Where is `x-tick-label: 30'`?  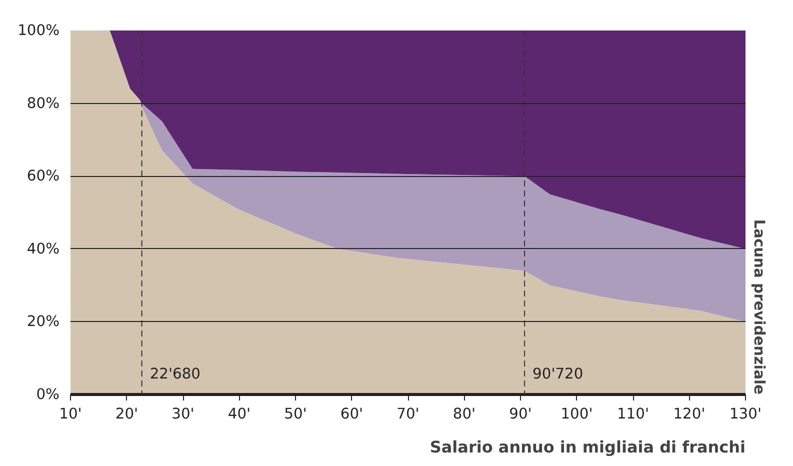
x-tick-label: 30' is located at coordinates (183, 414).